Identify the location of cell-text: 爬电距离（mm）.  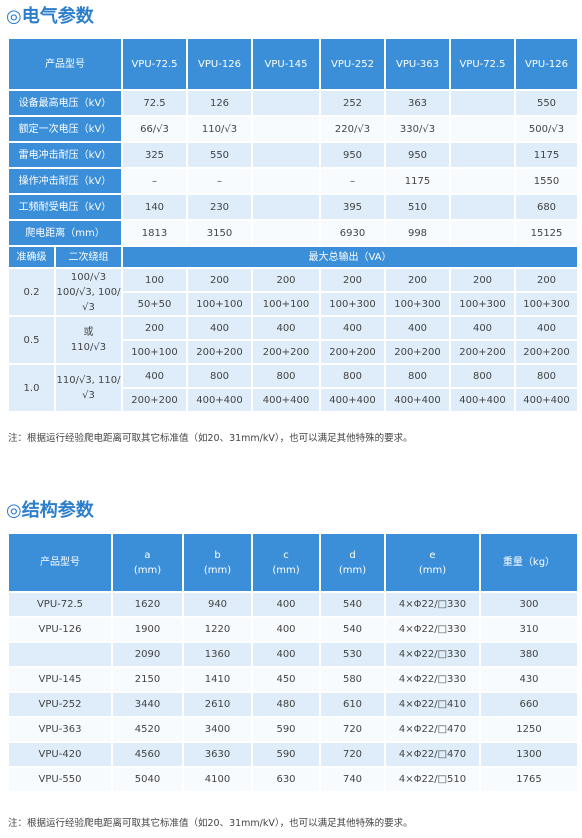
(65, 233).